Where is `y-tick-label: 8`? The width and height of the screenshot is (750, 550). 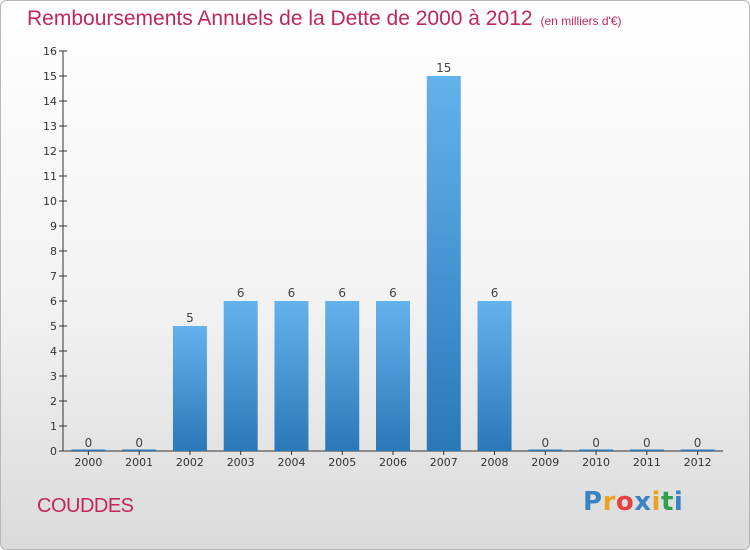
y-tick-label: 8 is located at coordinates (53, 251).